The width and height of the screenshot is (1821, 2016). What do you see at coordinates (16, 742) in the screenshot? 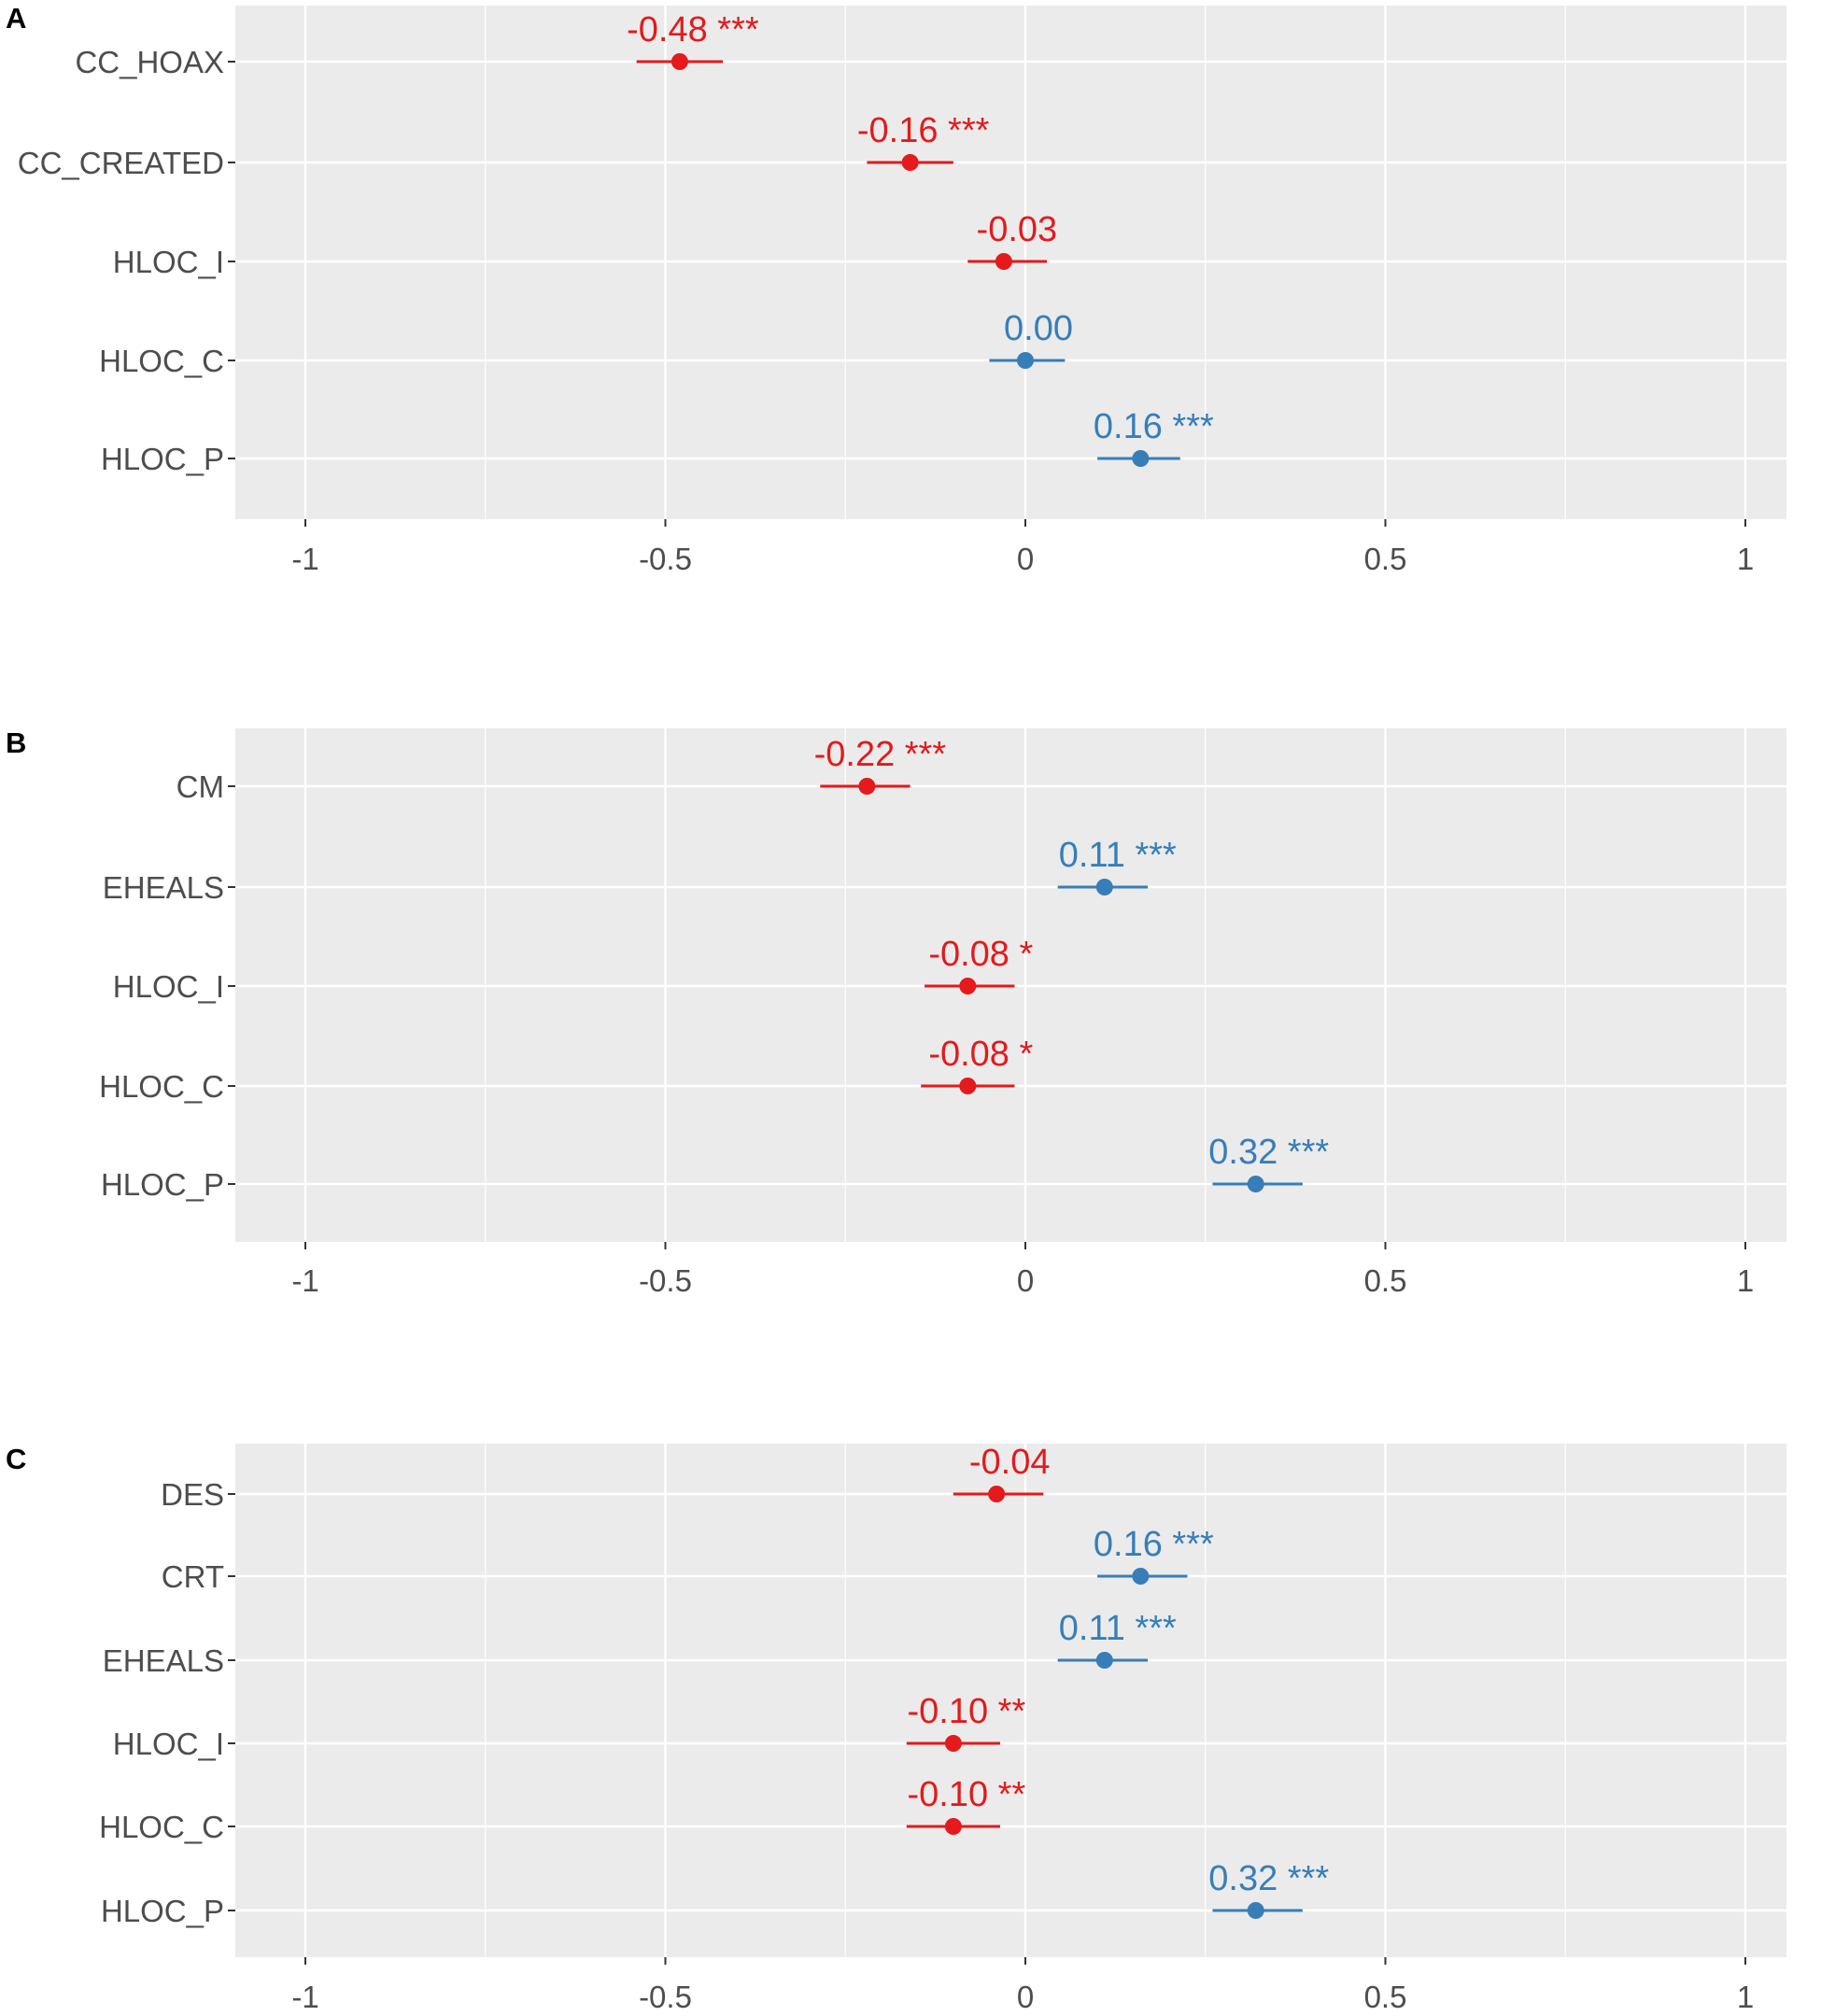
I see `panel-letter: B` at bounding box center [16, 742].